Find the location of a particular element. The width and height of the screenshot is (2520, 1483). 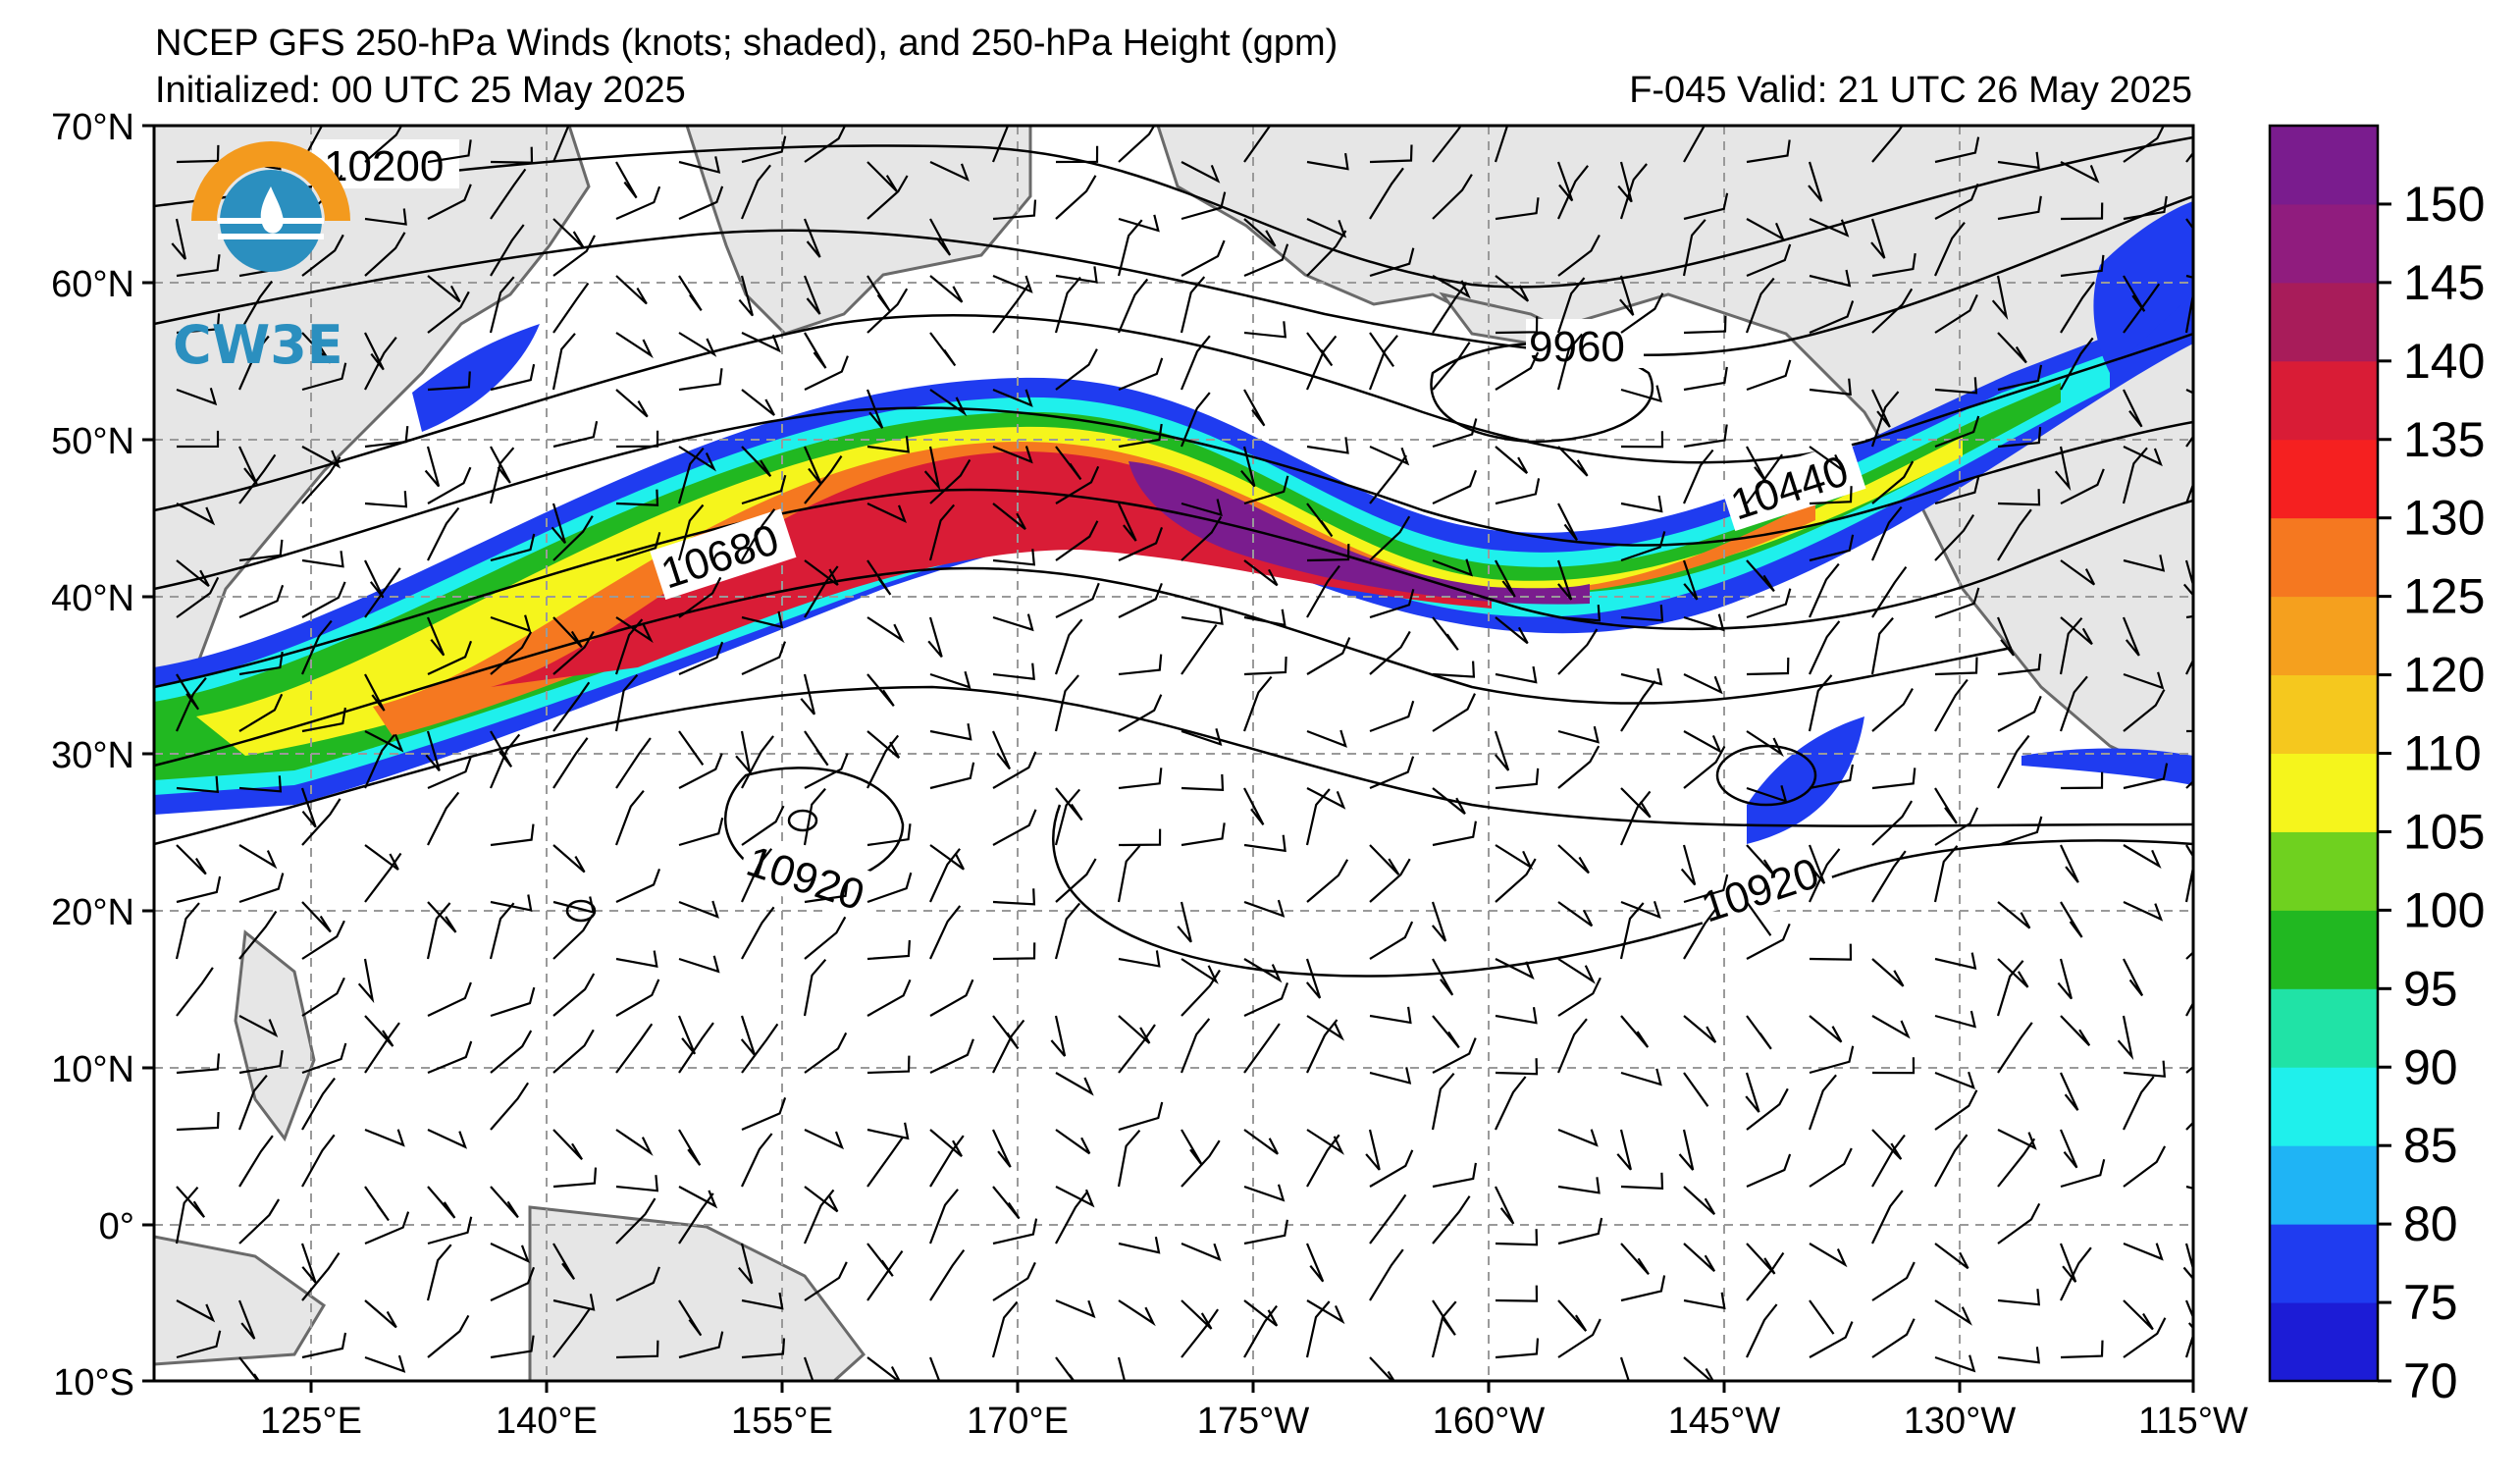

init-time: Initialized: 00 UTC 25 May 2025 is located at coordinates (420, 91).